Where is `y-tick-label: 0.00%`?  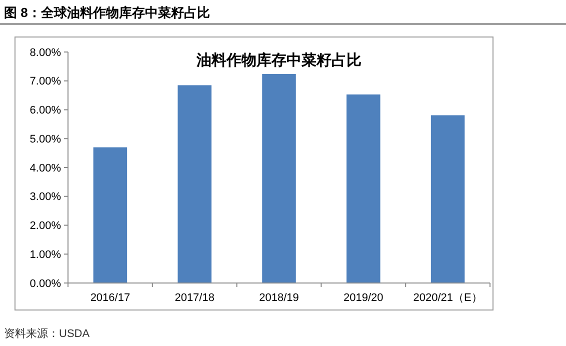 y-tick-label: 0.00% is located at coordinates (46, 284).